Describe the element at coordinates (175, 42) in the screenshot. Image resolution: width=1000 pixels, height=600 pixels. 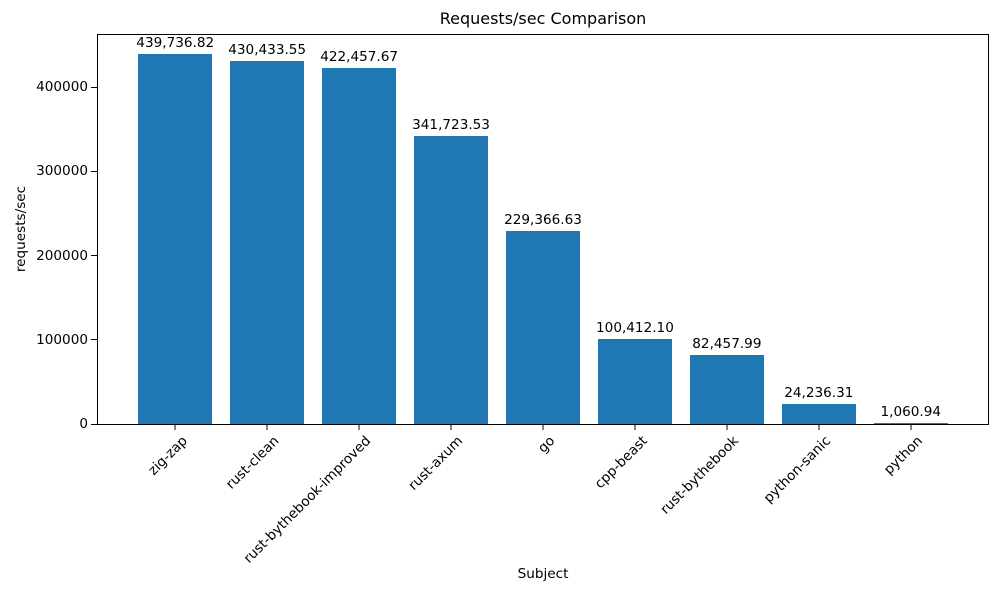
I see `bar-value-label: 439,736.82` at that location.